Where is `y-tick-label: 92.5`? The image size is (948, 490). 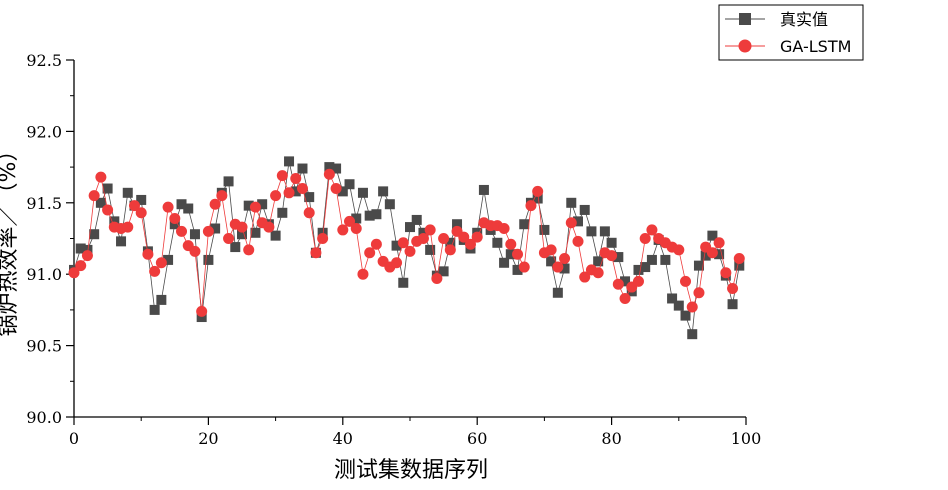 y-tick-label: 92.5 is located at coordinates (44, 60).